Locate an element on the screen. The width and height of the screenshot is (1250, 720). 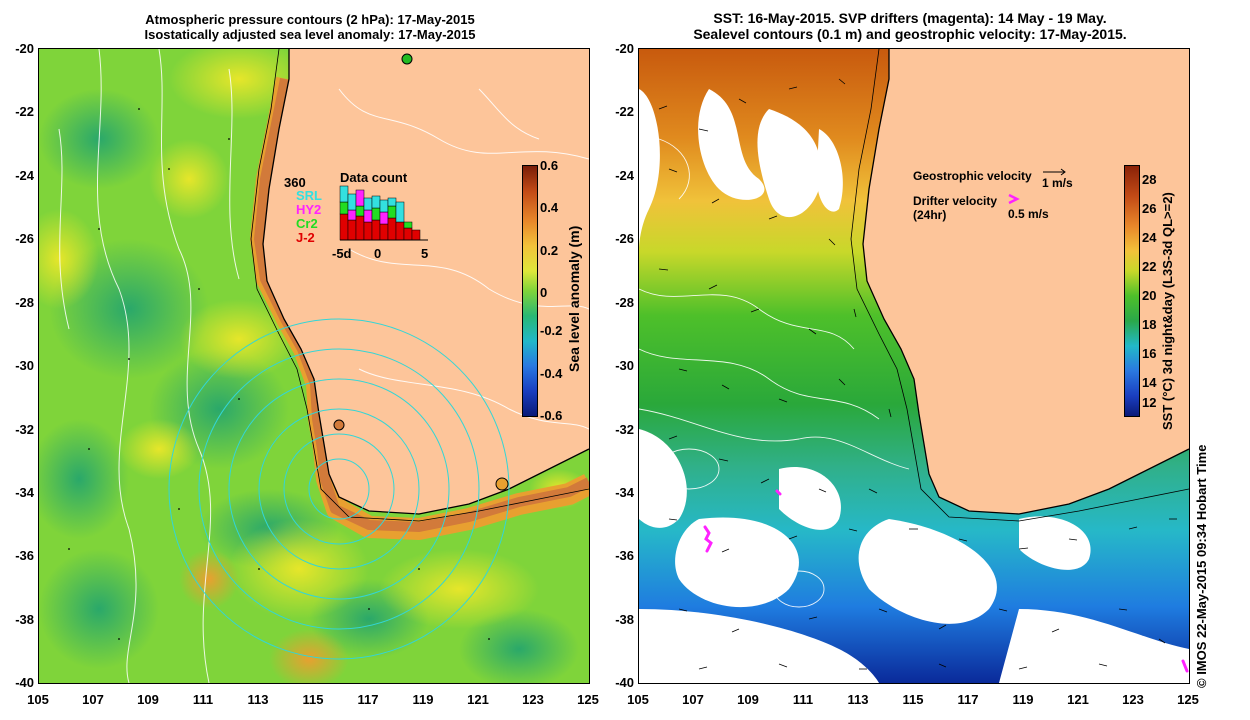
left-lat-tick: -38 is located at coordinates (24, 619).